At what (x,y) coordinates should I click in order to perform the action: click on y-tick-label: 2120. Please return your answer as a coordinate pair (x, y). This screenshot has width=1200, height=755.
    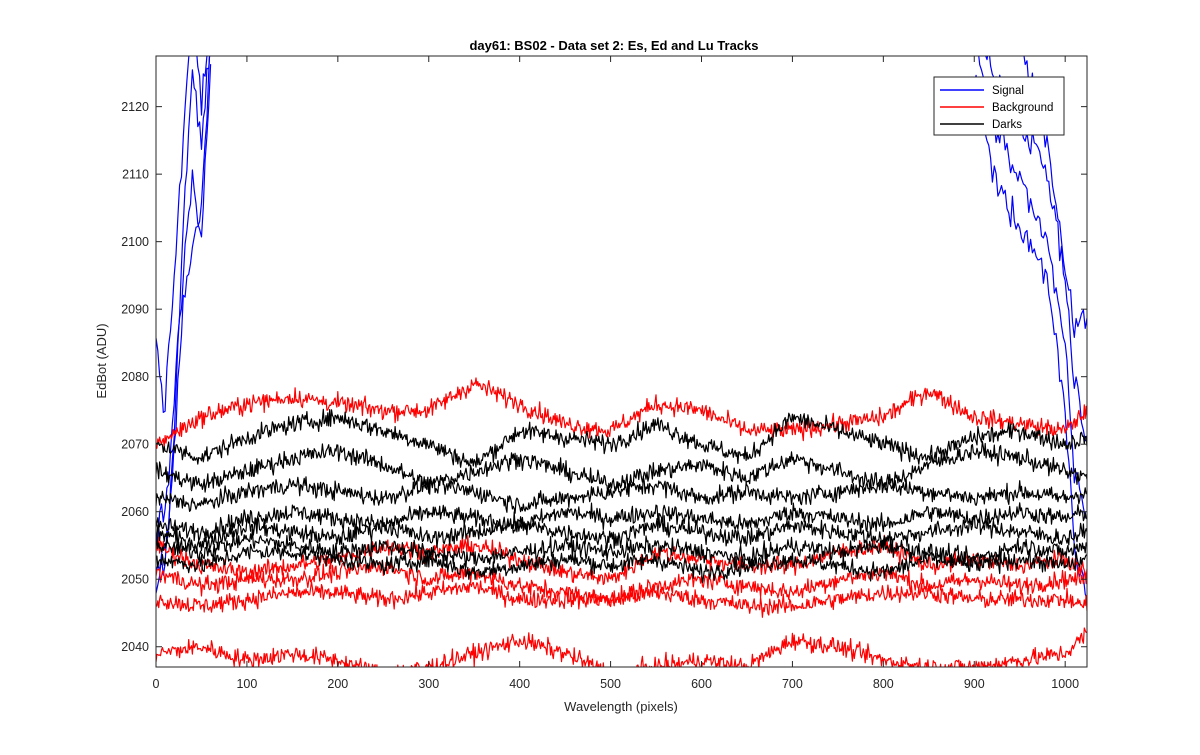
    Looking at the image, I should click on (135, 107).